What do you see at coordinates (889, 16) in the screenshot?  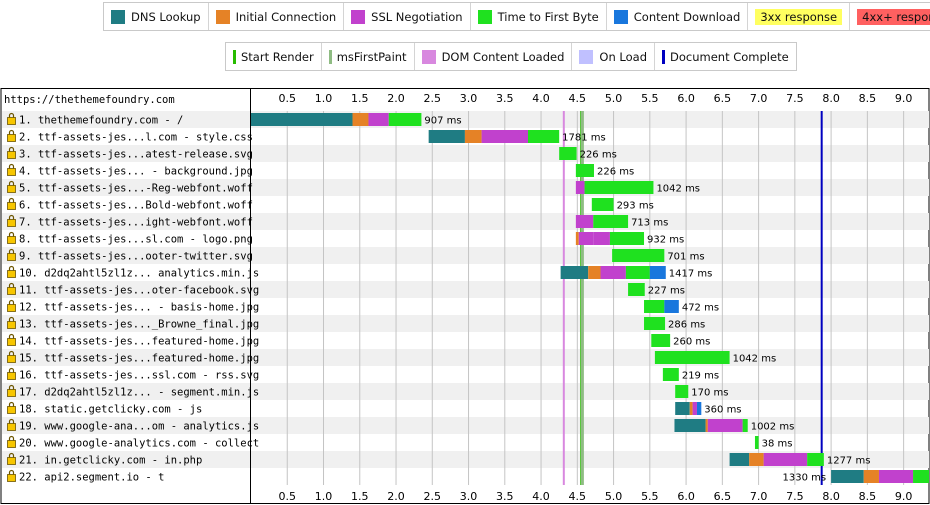 I see `legend-phase-item: 4xx+ response` at bounding box center [889, 16].